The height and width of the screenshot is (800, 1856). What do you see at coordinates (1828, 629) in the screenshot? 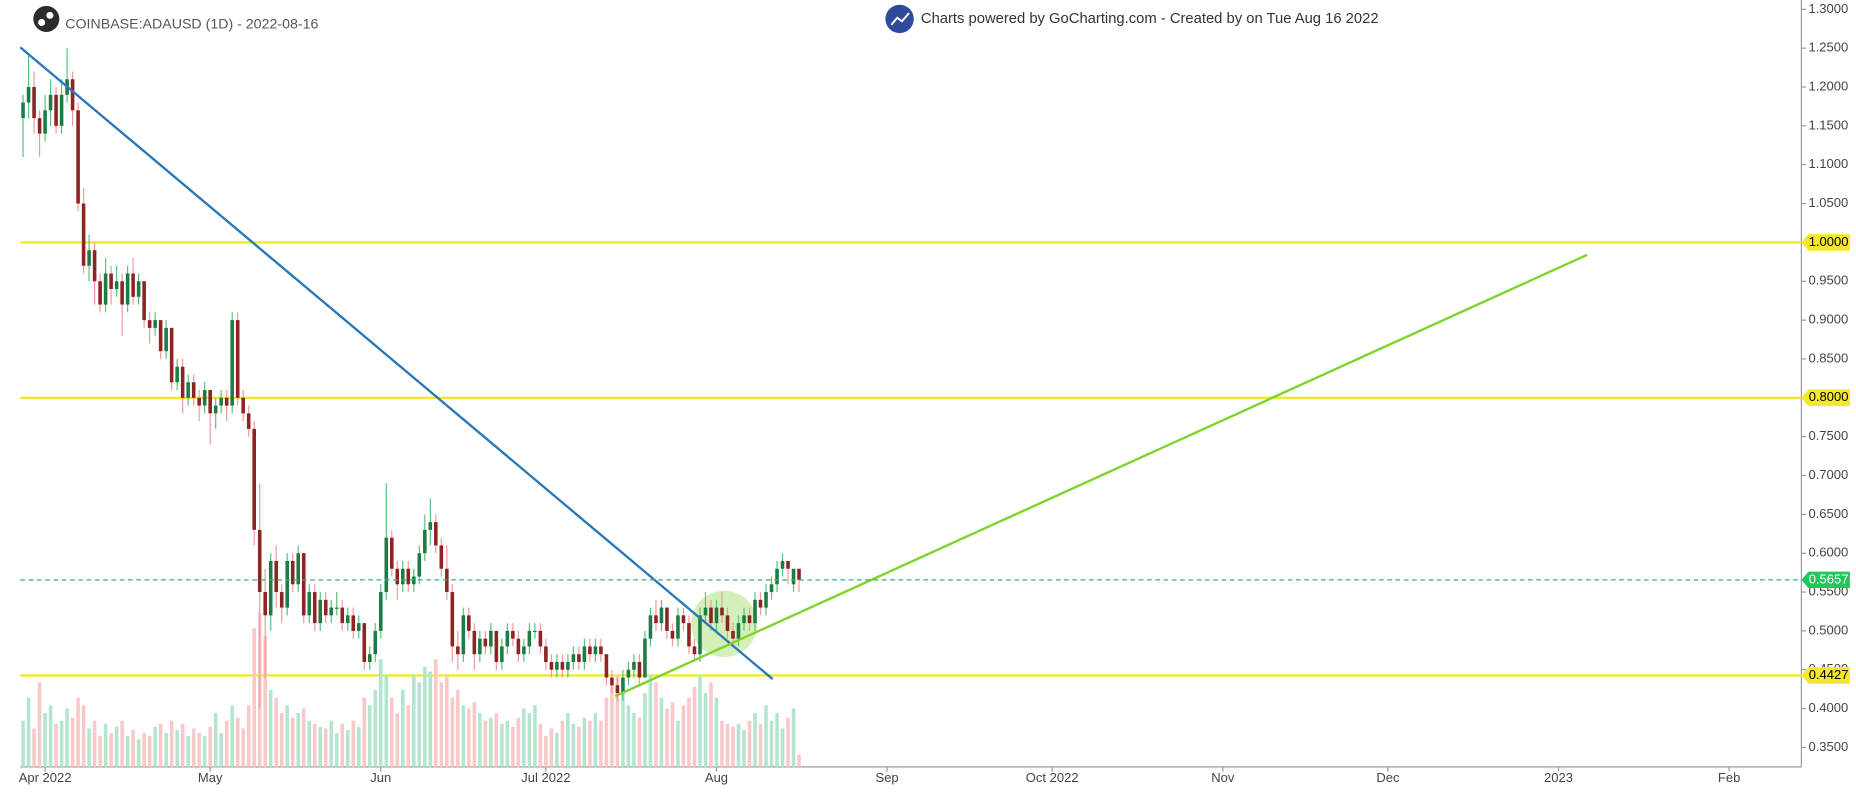
I see `y-tick-label: 0.5000` at bounding box center [1828, 629].